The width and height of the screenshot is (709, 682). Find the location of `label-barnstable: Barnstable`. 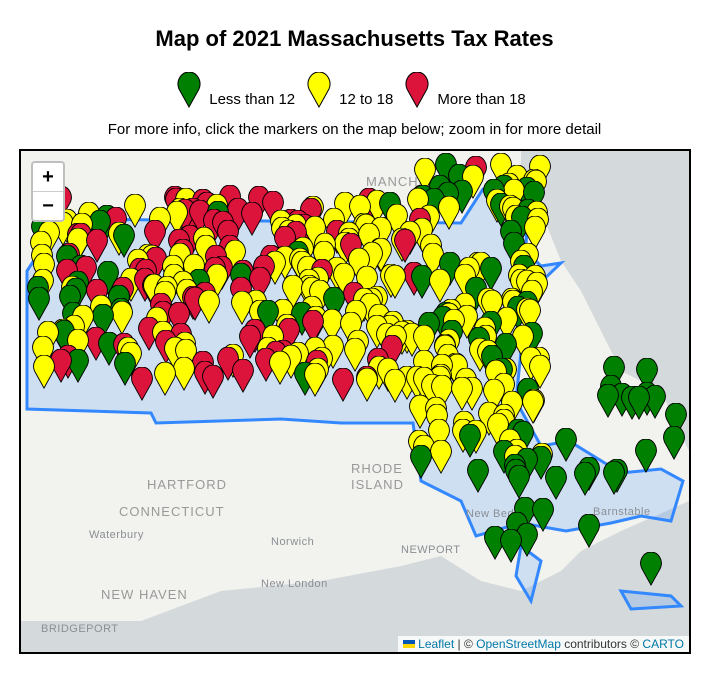

label-barnstable: Barnstable is located at coordinates (622, 512).